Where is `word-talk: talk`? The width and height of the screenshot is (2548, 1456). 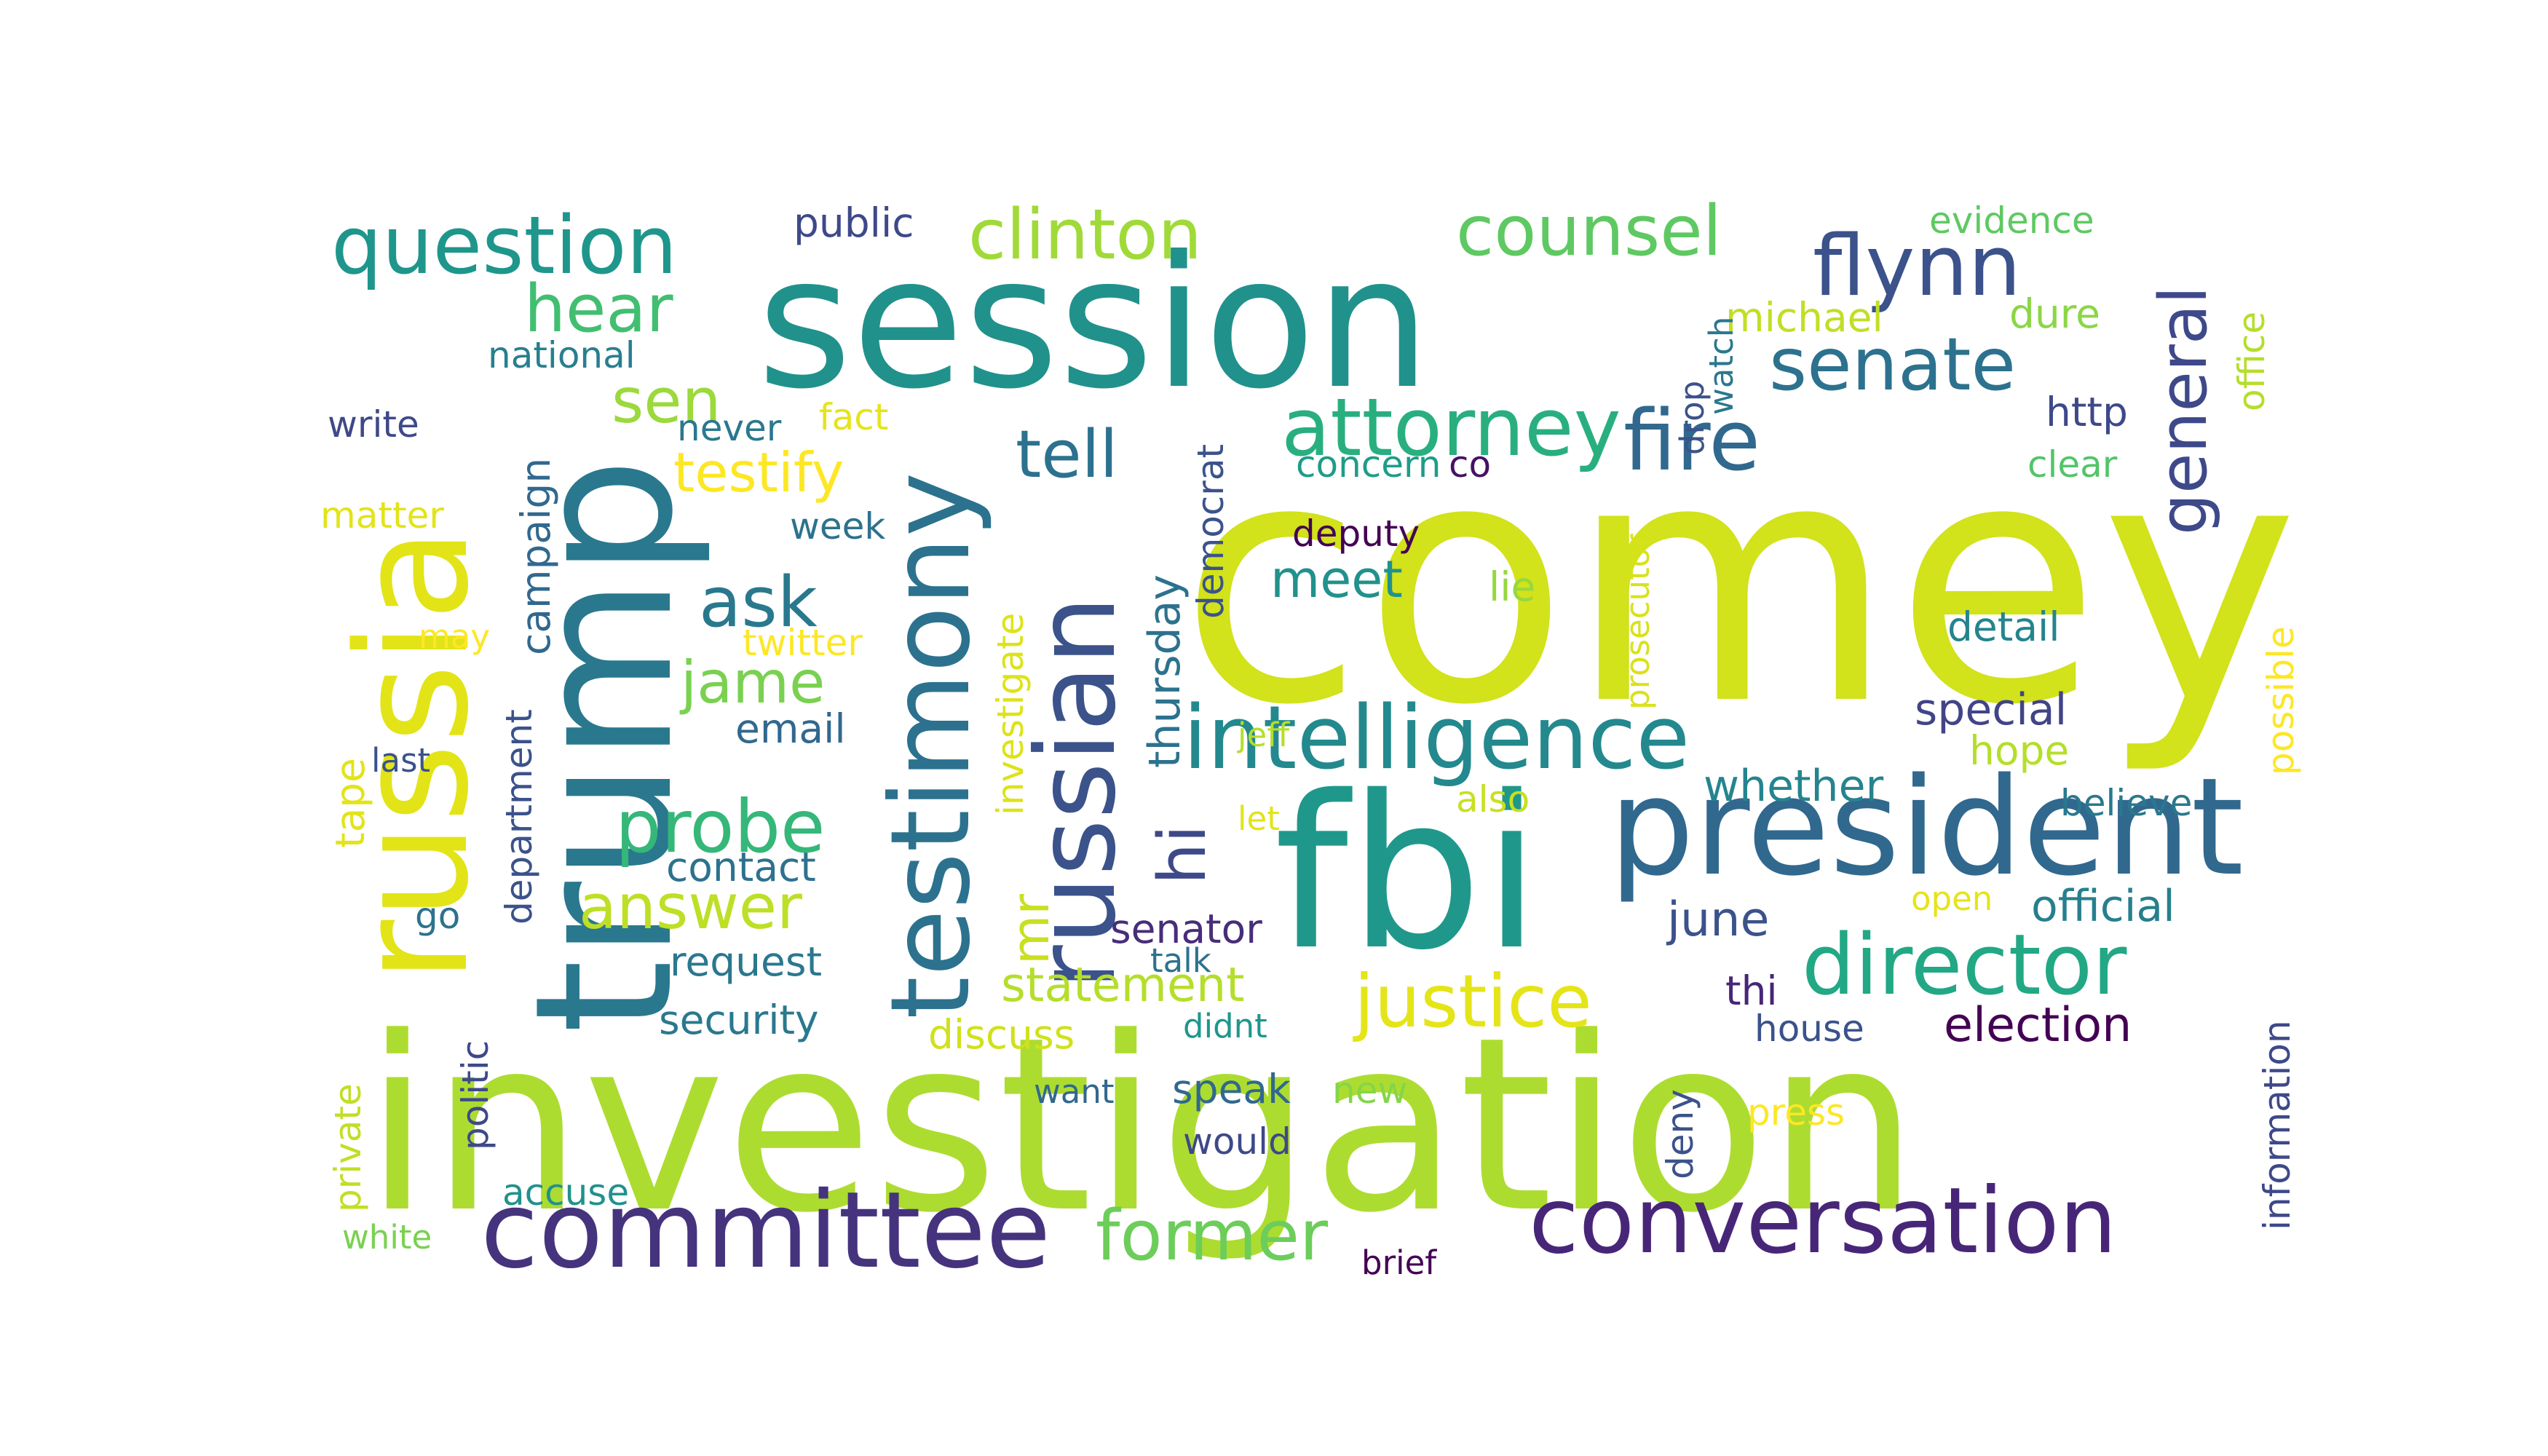 word-talk: talk is located at coordinates (1180, 960).